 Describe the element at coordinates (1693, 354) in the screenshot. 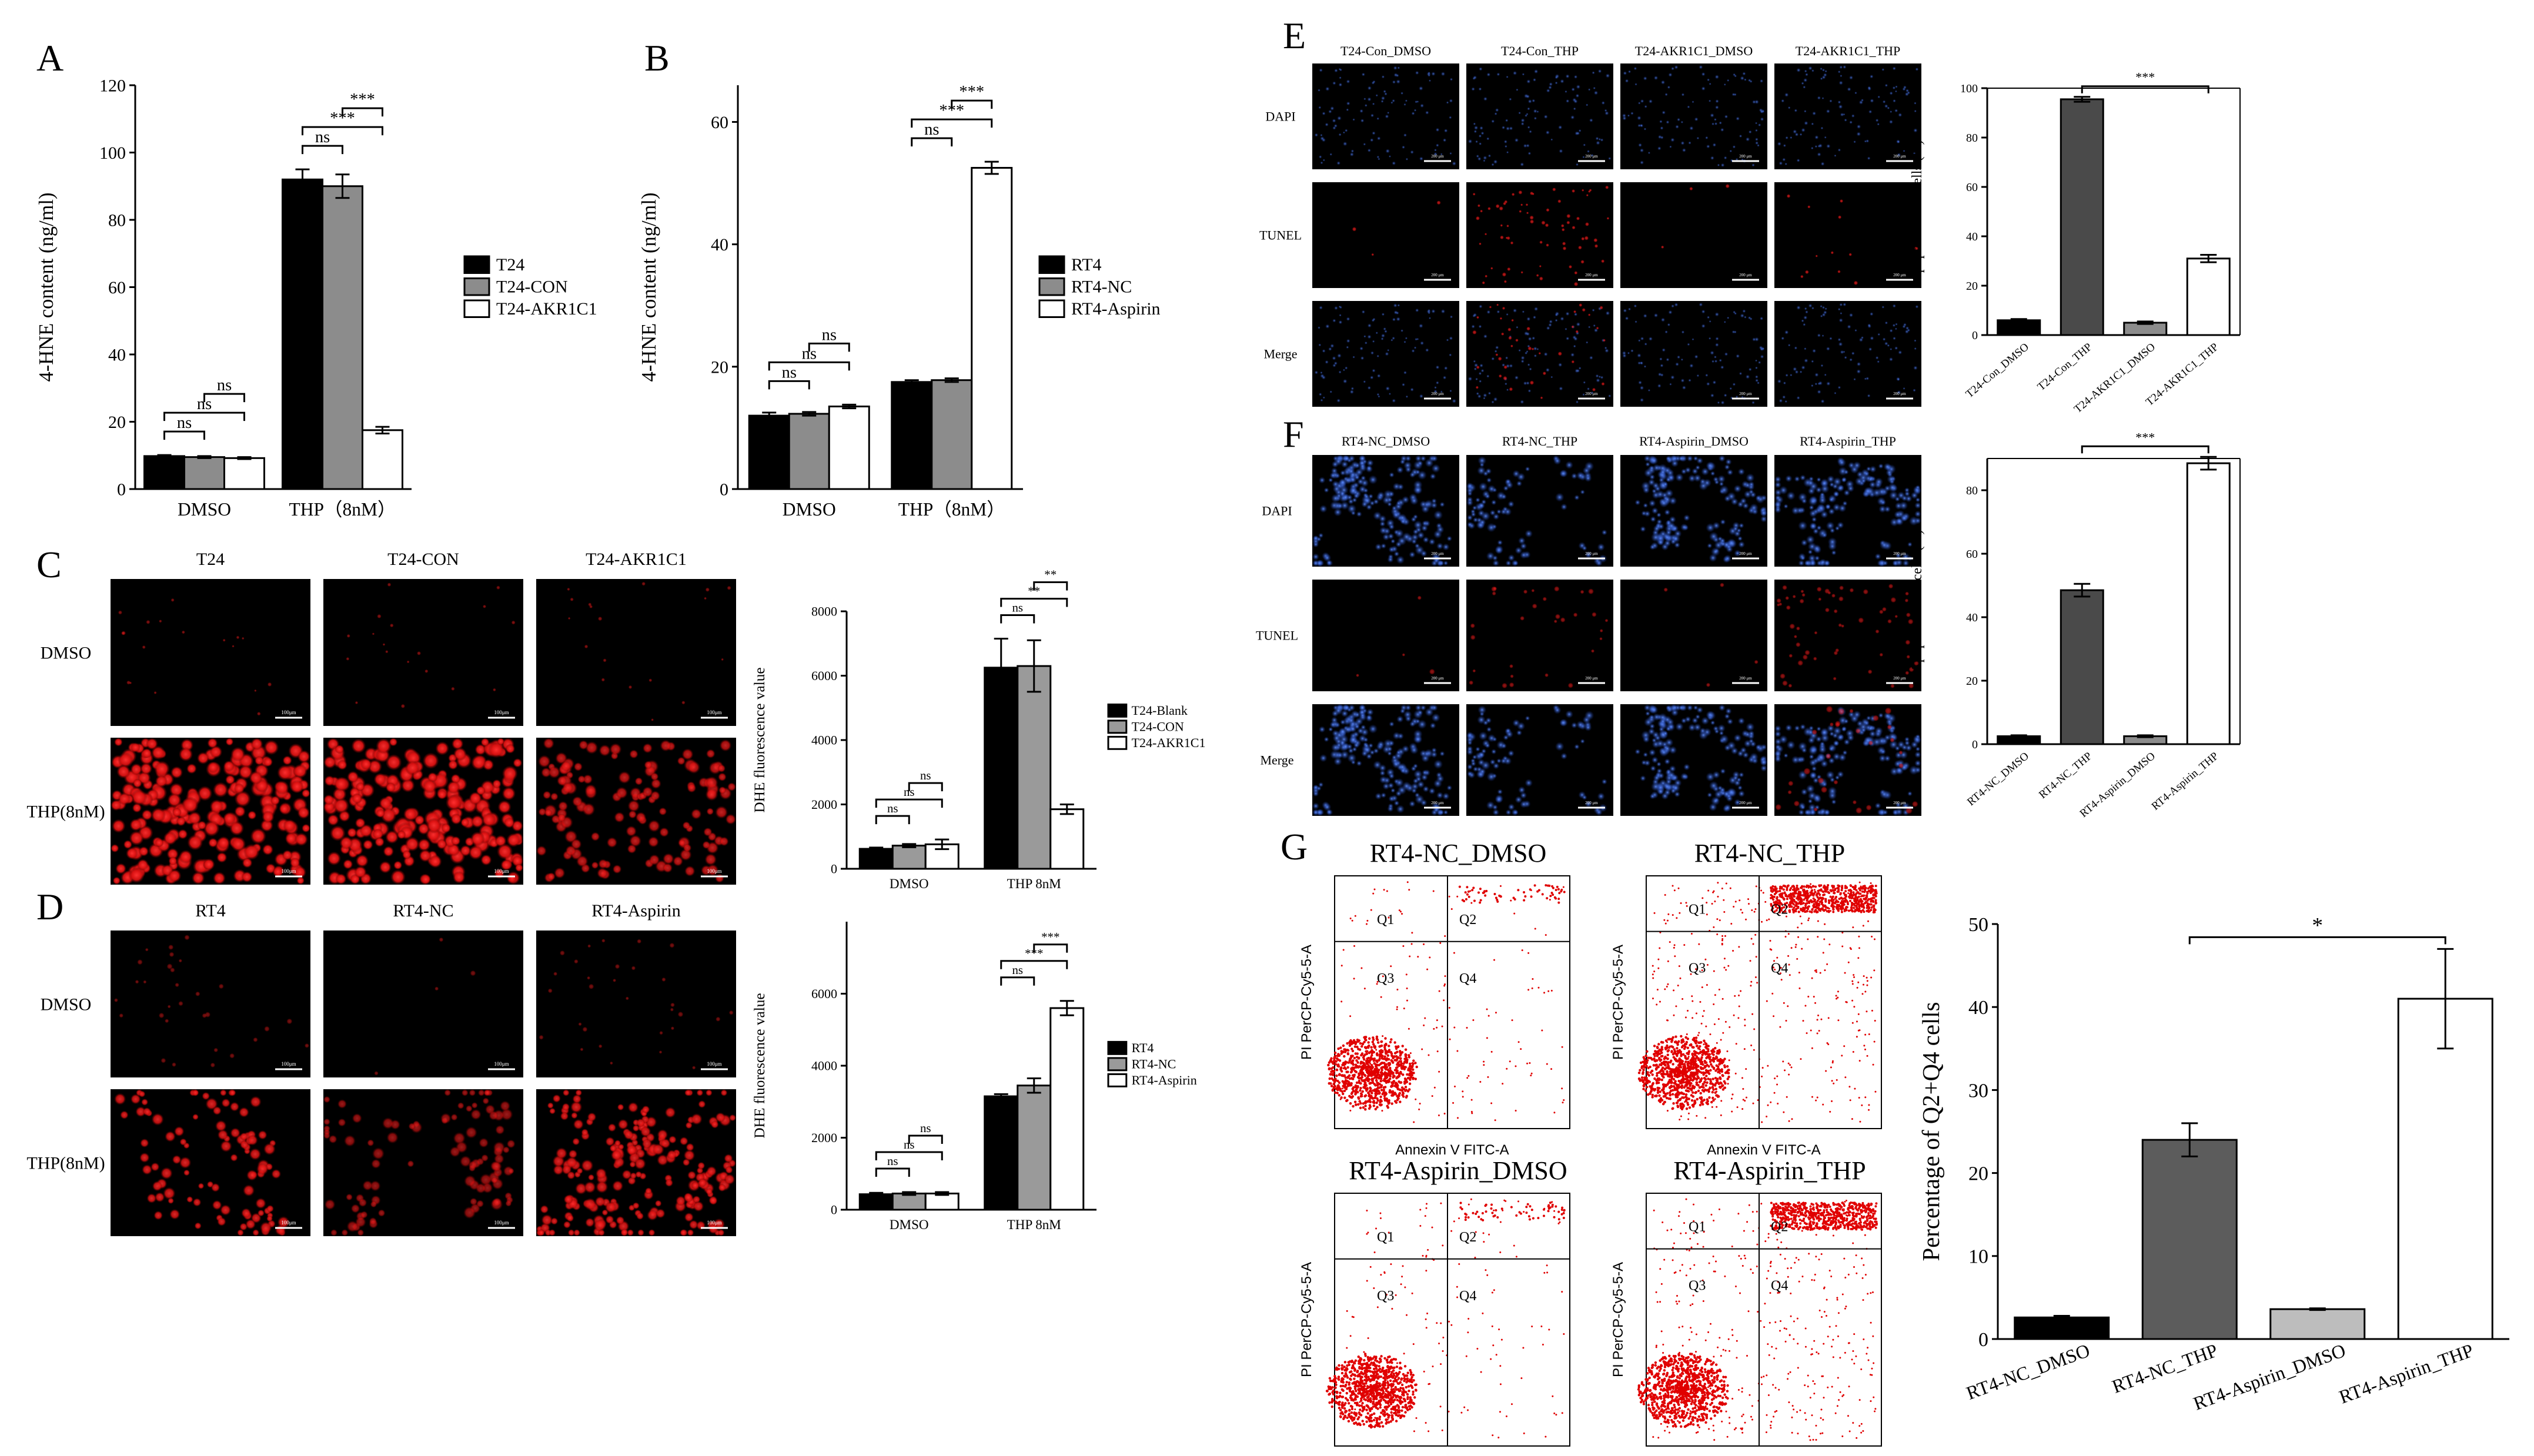

I see `micrograph-tile` at that location.